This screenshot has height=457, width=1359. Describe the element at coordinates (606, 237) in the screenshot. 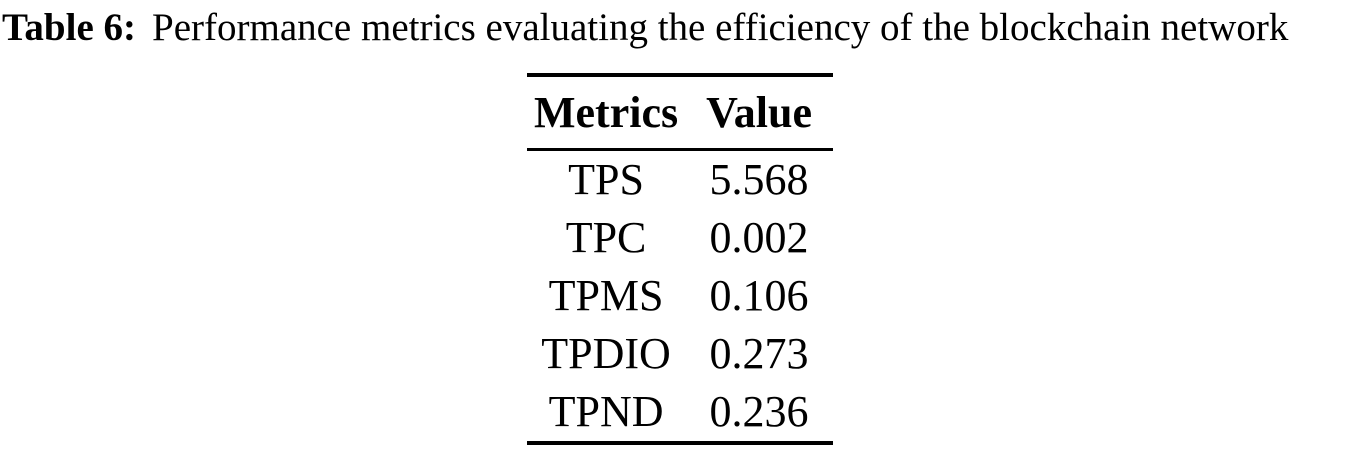

I see `metric-cell: TPC` at that location.